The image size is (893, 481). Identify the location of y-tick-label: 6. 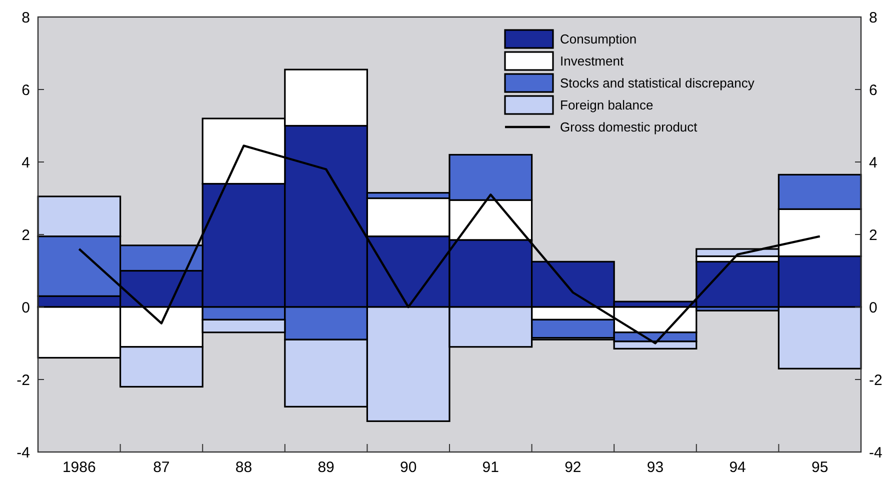
(26, 90).